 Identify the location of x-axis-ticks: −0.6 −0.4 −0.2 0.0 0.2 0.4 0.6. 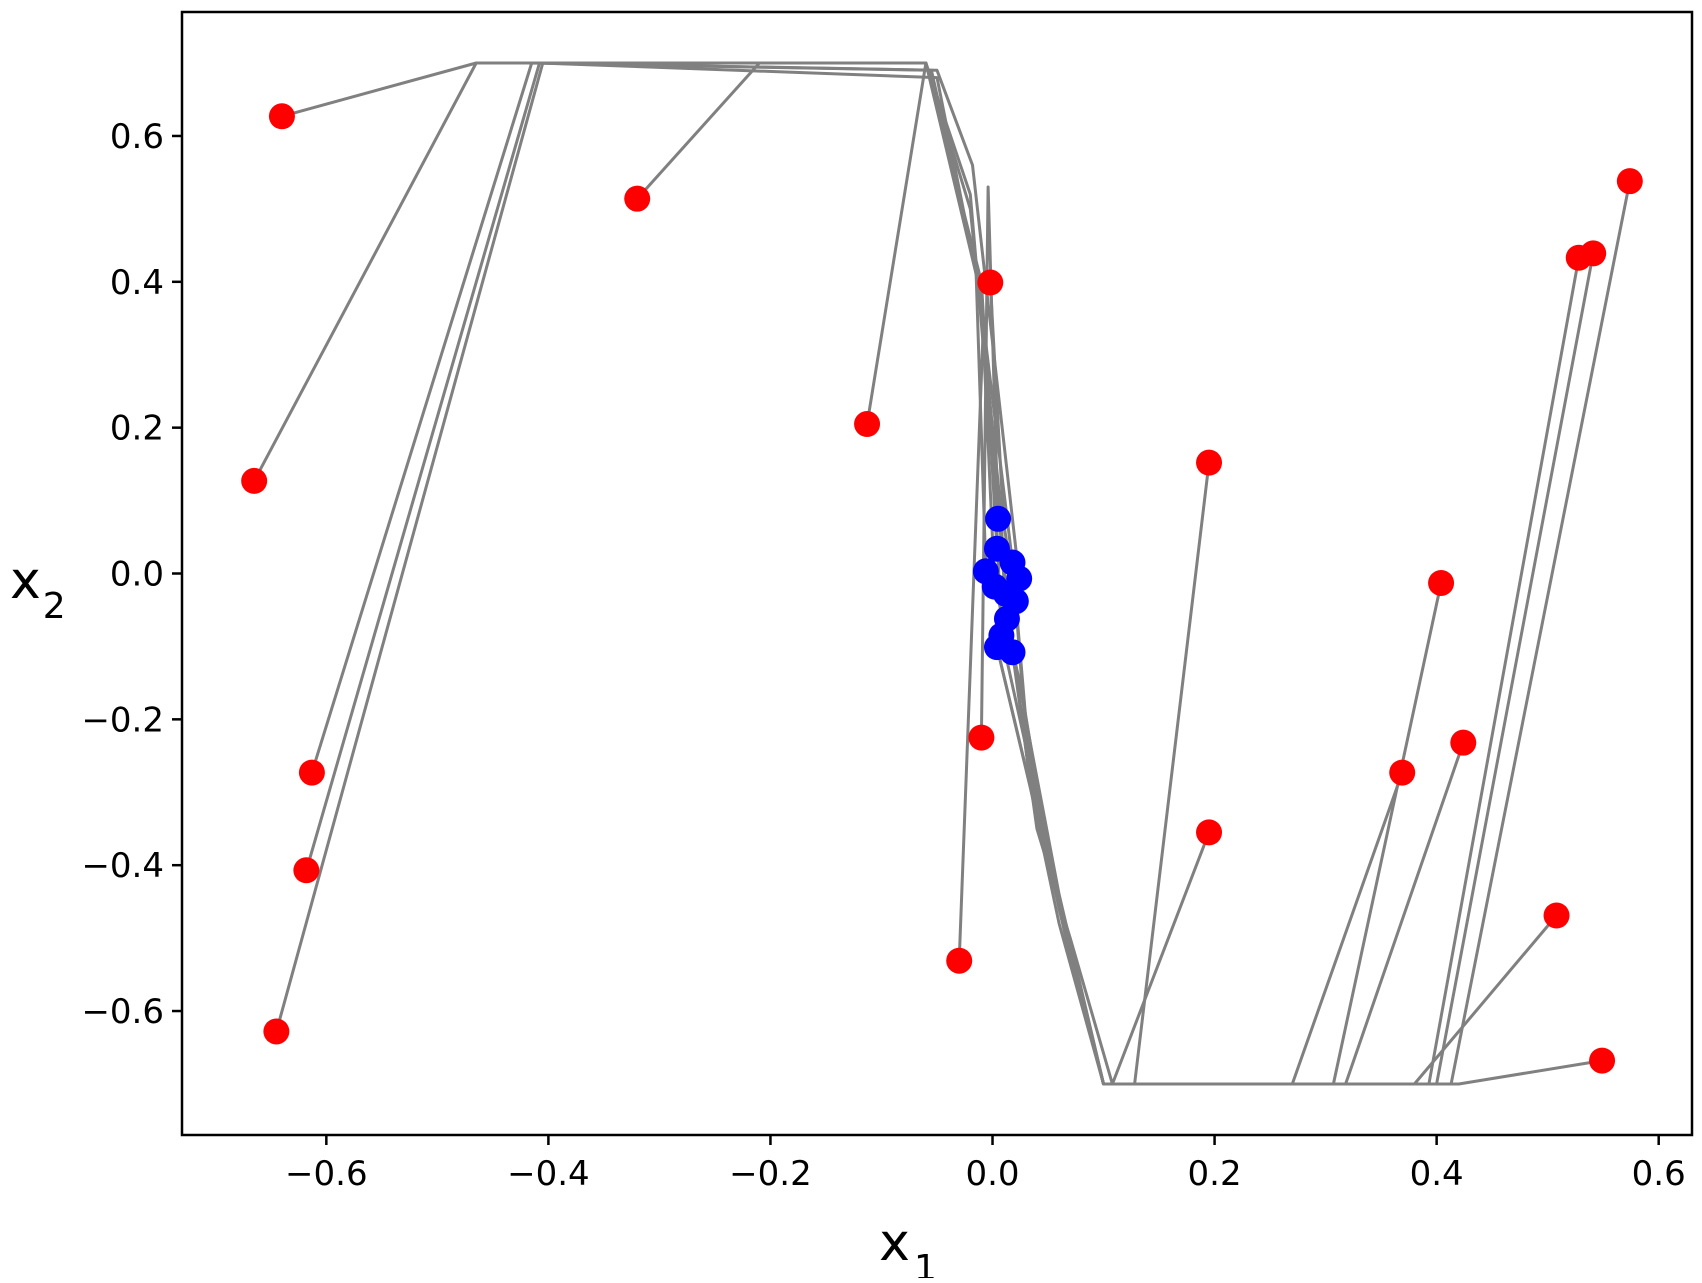
(985, 1164).